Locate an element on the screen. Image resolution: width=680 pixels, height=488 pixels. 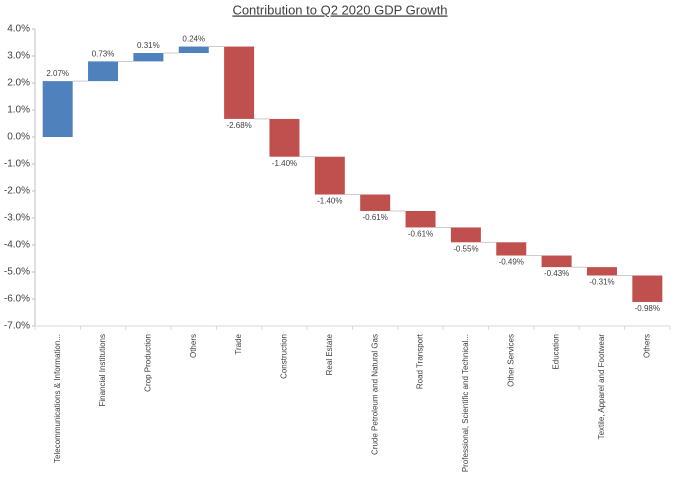
y-tick-label: -1.0% is located at coordinates (17, 164).